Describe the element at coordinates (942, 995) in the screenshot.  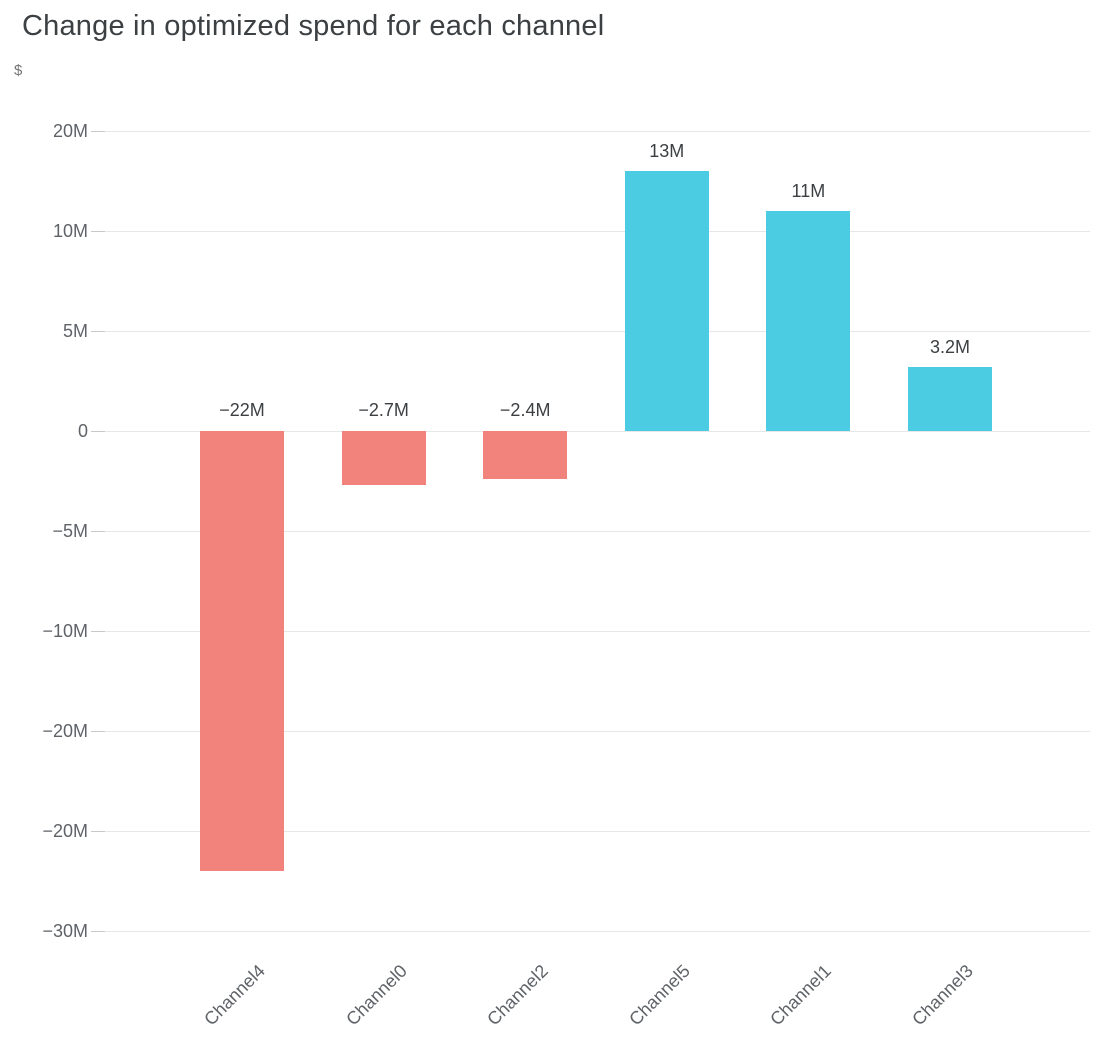
I see `x-axis-label-channel3: Channel3` at that location.